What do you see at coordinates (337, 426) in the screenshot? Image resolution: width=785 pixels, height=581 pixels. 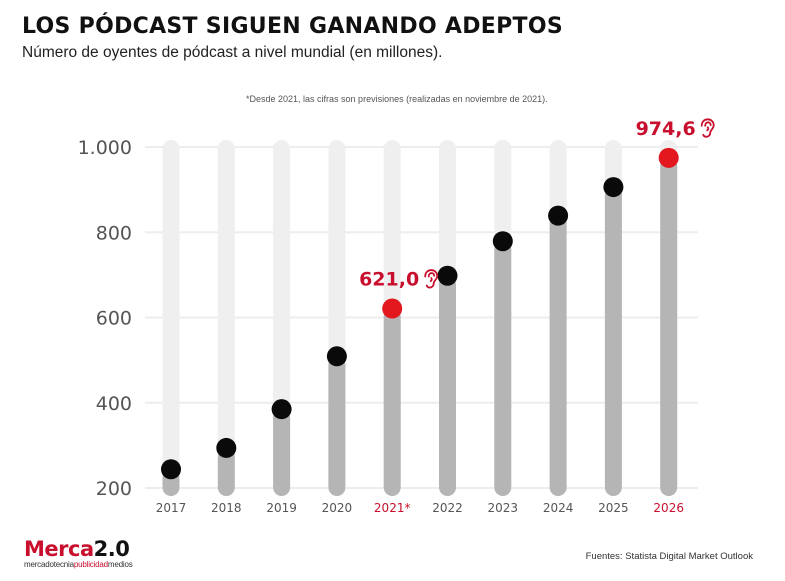 I see `bar-2020` at bounding box center [337, 426].